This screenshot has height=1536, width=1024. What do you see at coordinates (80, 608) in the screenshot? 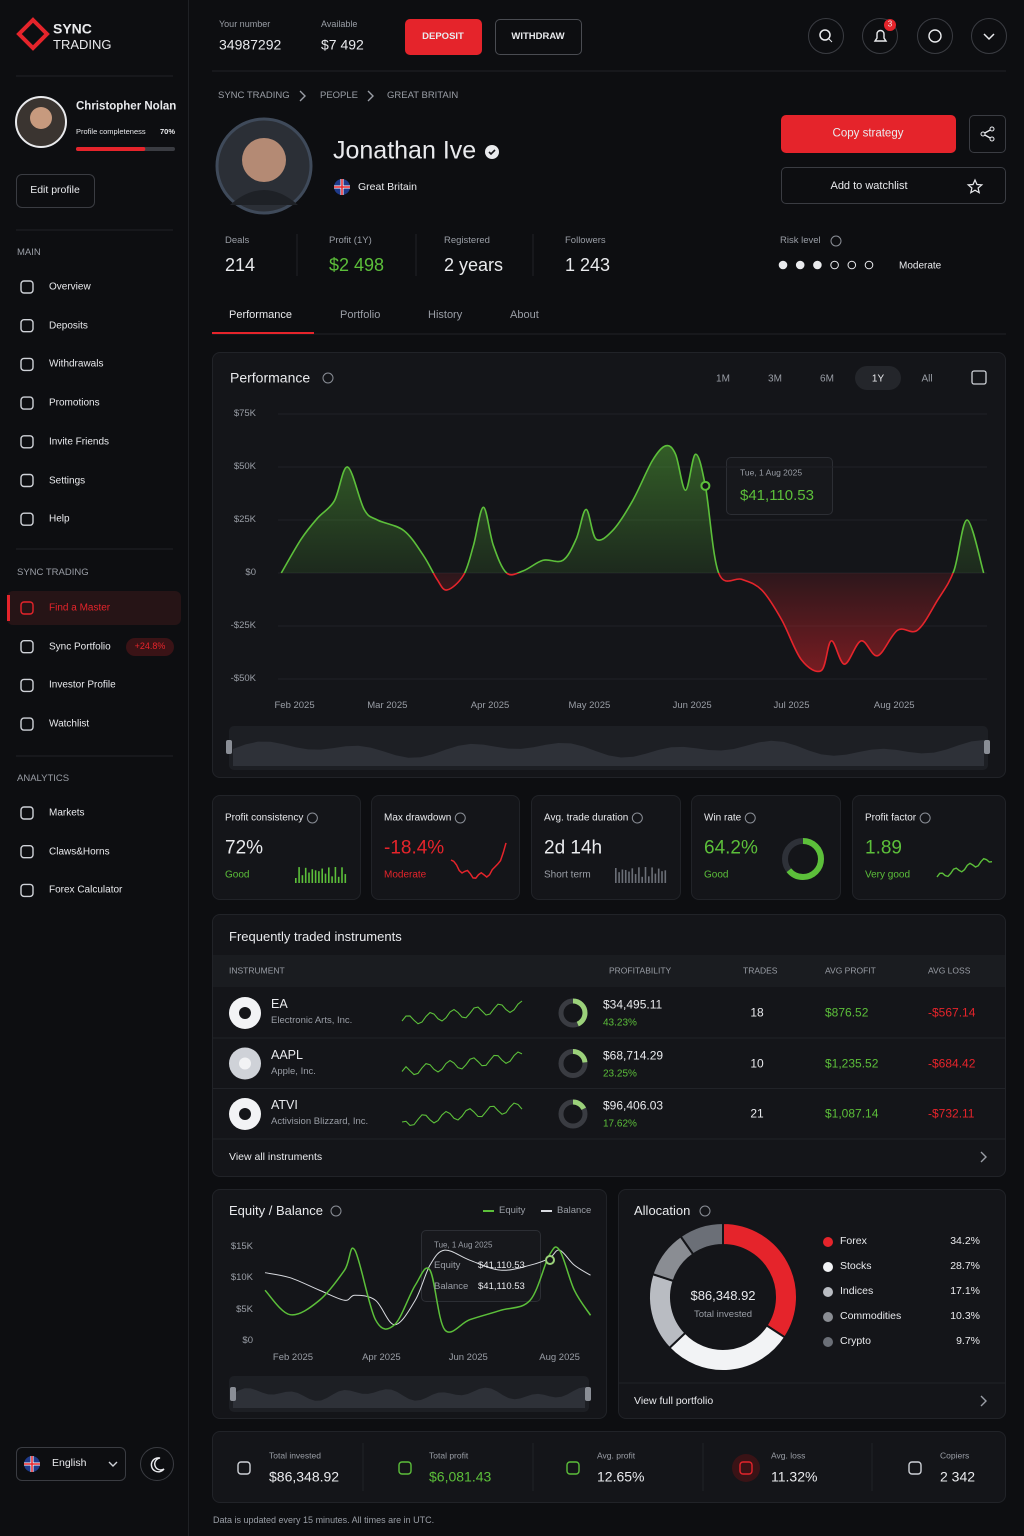
I see `menu-item: Find a Master` at bounding box center [80, 608].